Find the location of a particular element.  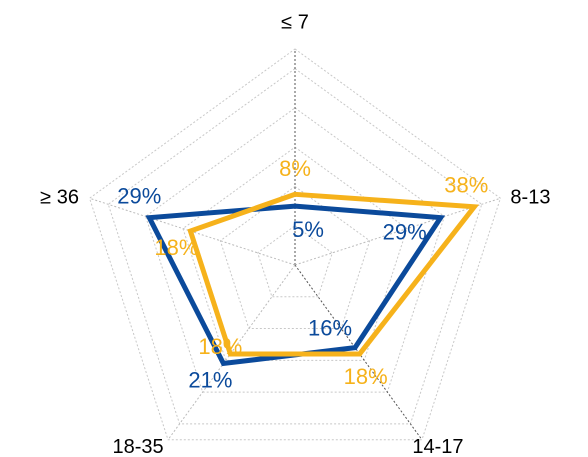

data-label: 16% is located at coordinates (330, 327).